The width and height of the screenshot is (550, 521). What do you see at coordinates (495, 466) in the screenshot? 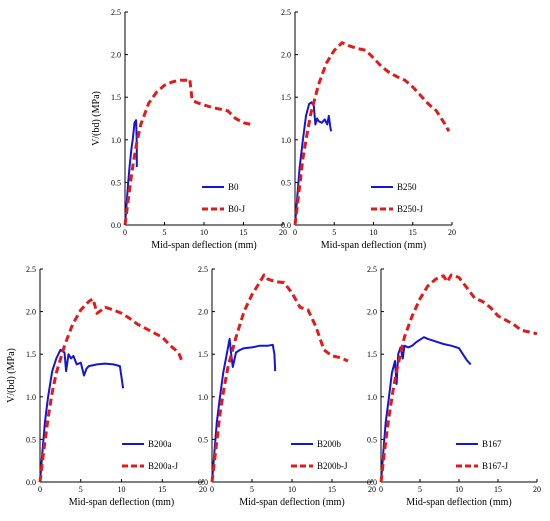
I see `legend-label: B167-J` at bounding box center [495, 466].